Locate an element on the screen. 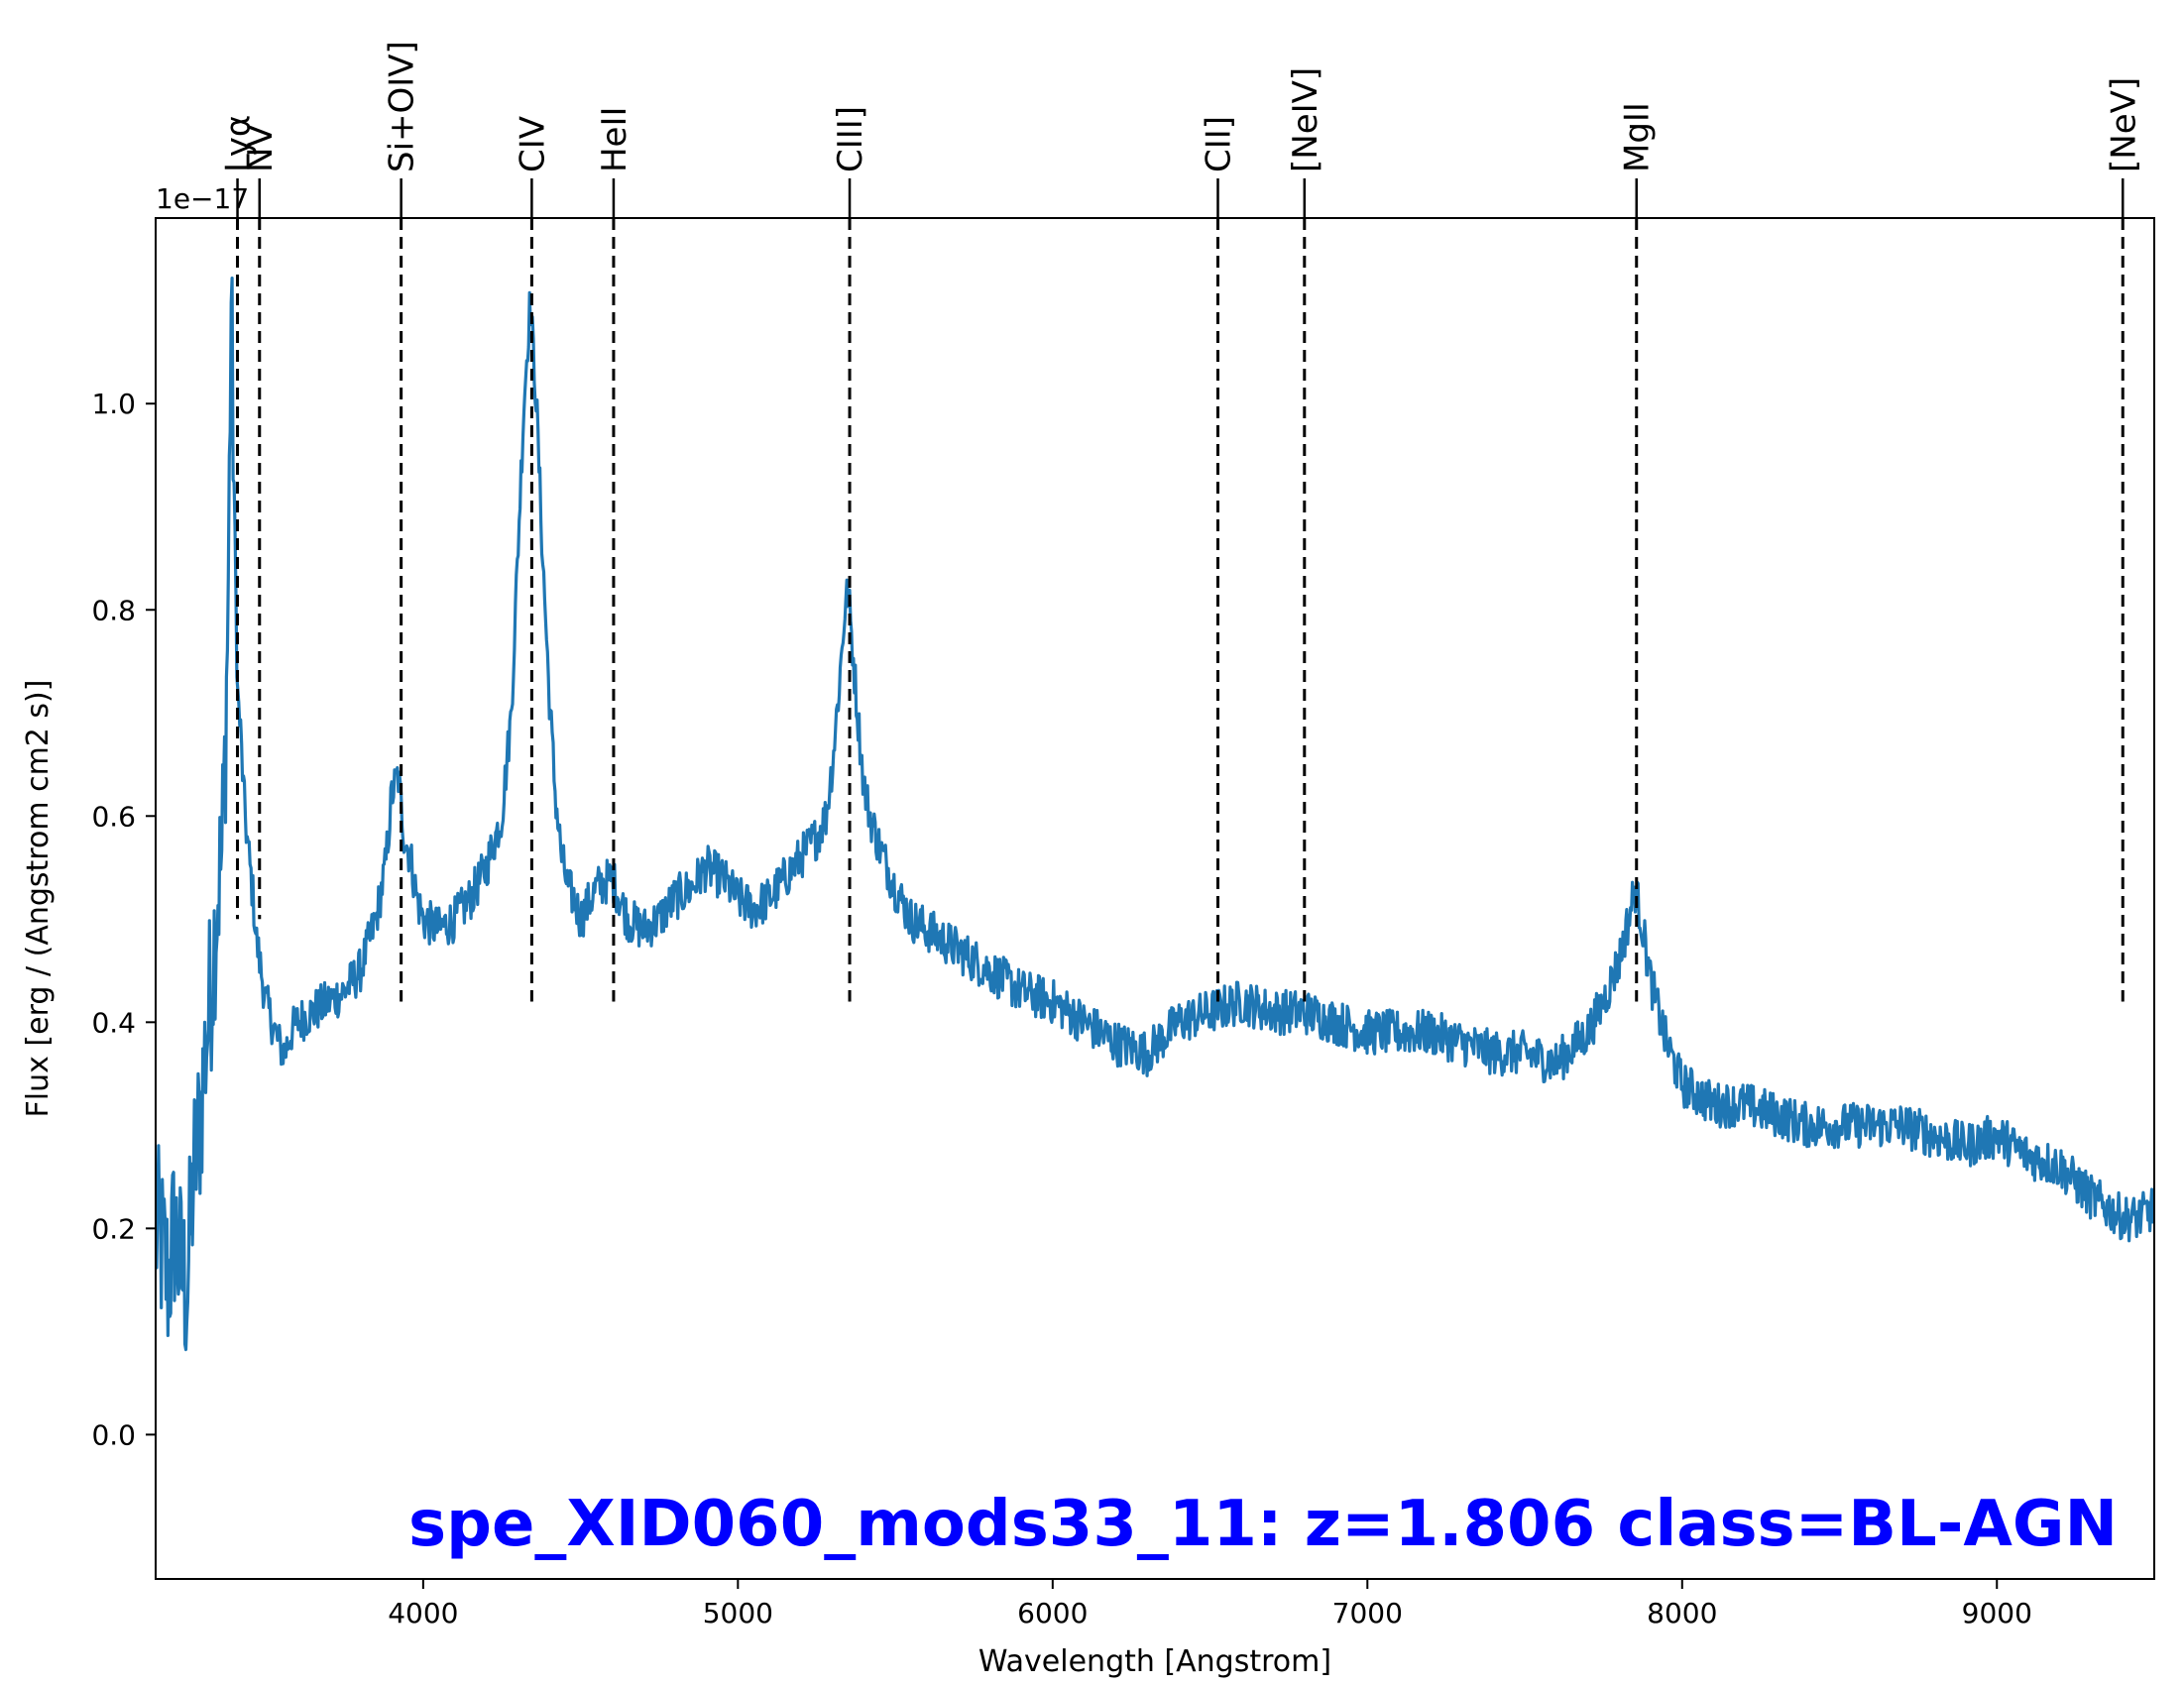 The image size is (2184, 1687). y-tick-label: 0.4 is located at coordinates (113, 1022).